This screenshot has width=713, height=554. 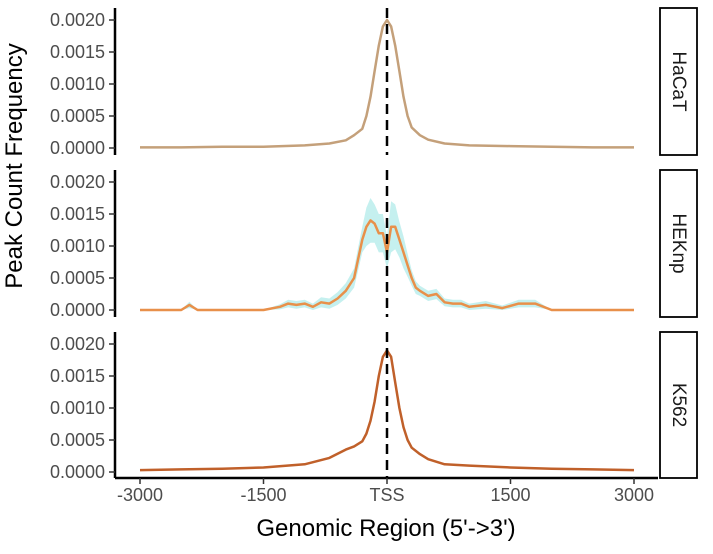 I want to click on y-tick-label-HEKnp-4: 0.0020, so click(x=77, y=182).